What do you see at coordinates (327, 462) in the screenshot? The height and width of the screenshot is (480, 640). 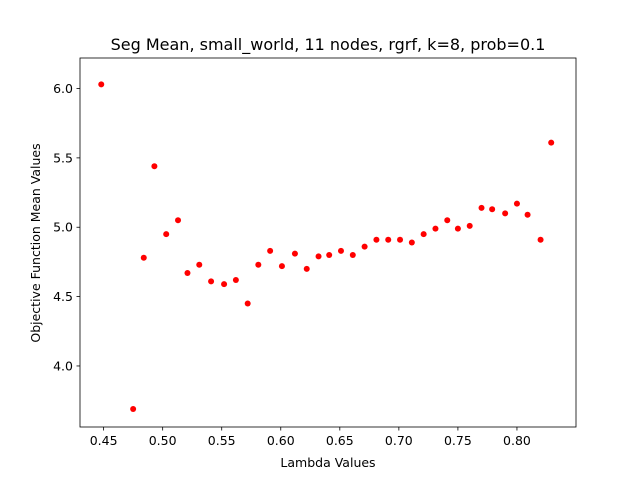 I see `x-axis-label: Lambda Values` at bounding box center [327, 462].